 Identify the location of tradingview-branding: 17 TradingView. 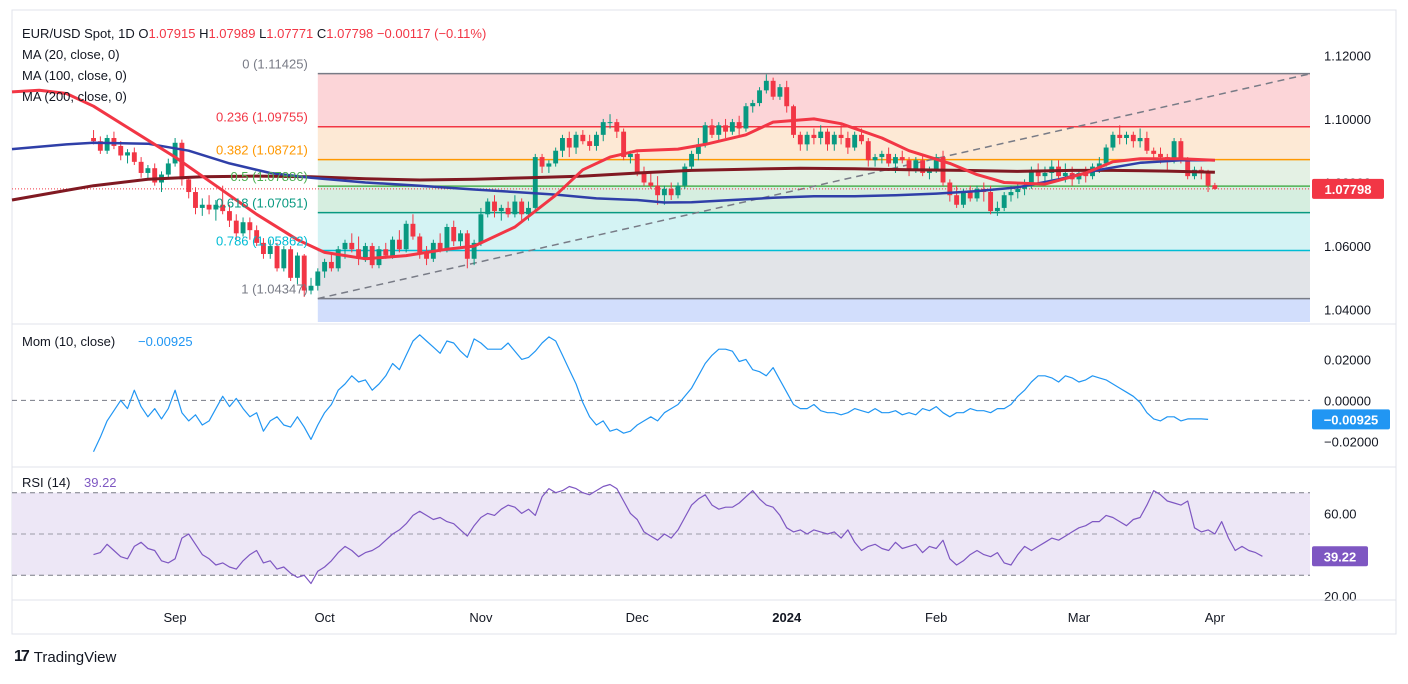
(65, 657).